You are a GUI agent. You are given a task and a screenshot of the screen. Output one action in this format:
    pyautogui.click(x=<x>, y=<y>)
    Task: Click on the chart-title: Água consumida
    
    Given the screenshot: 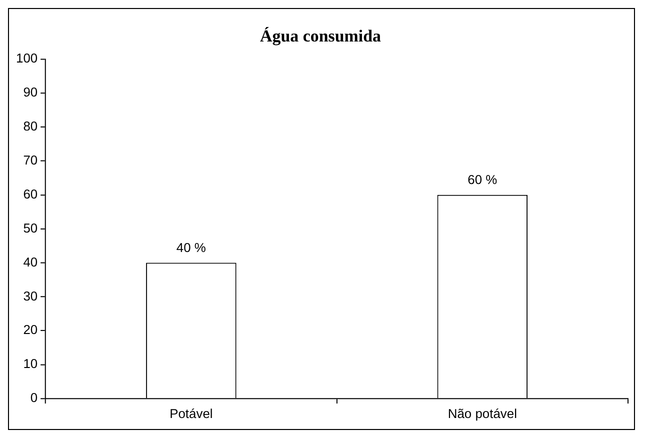 What is the action you would take?
    pyautogui.click(x=321, y=36)
    